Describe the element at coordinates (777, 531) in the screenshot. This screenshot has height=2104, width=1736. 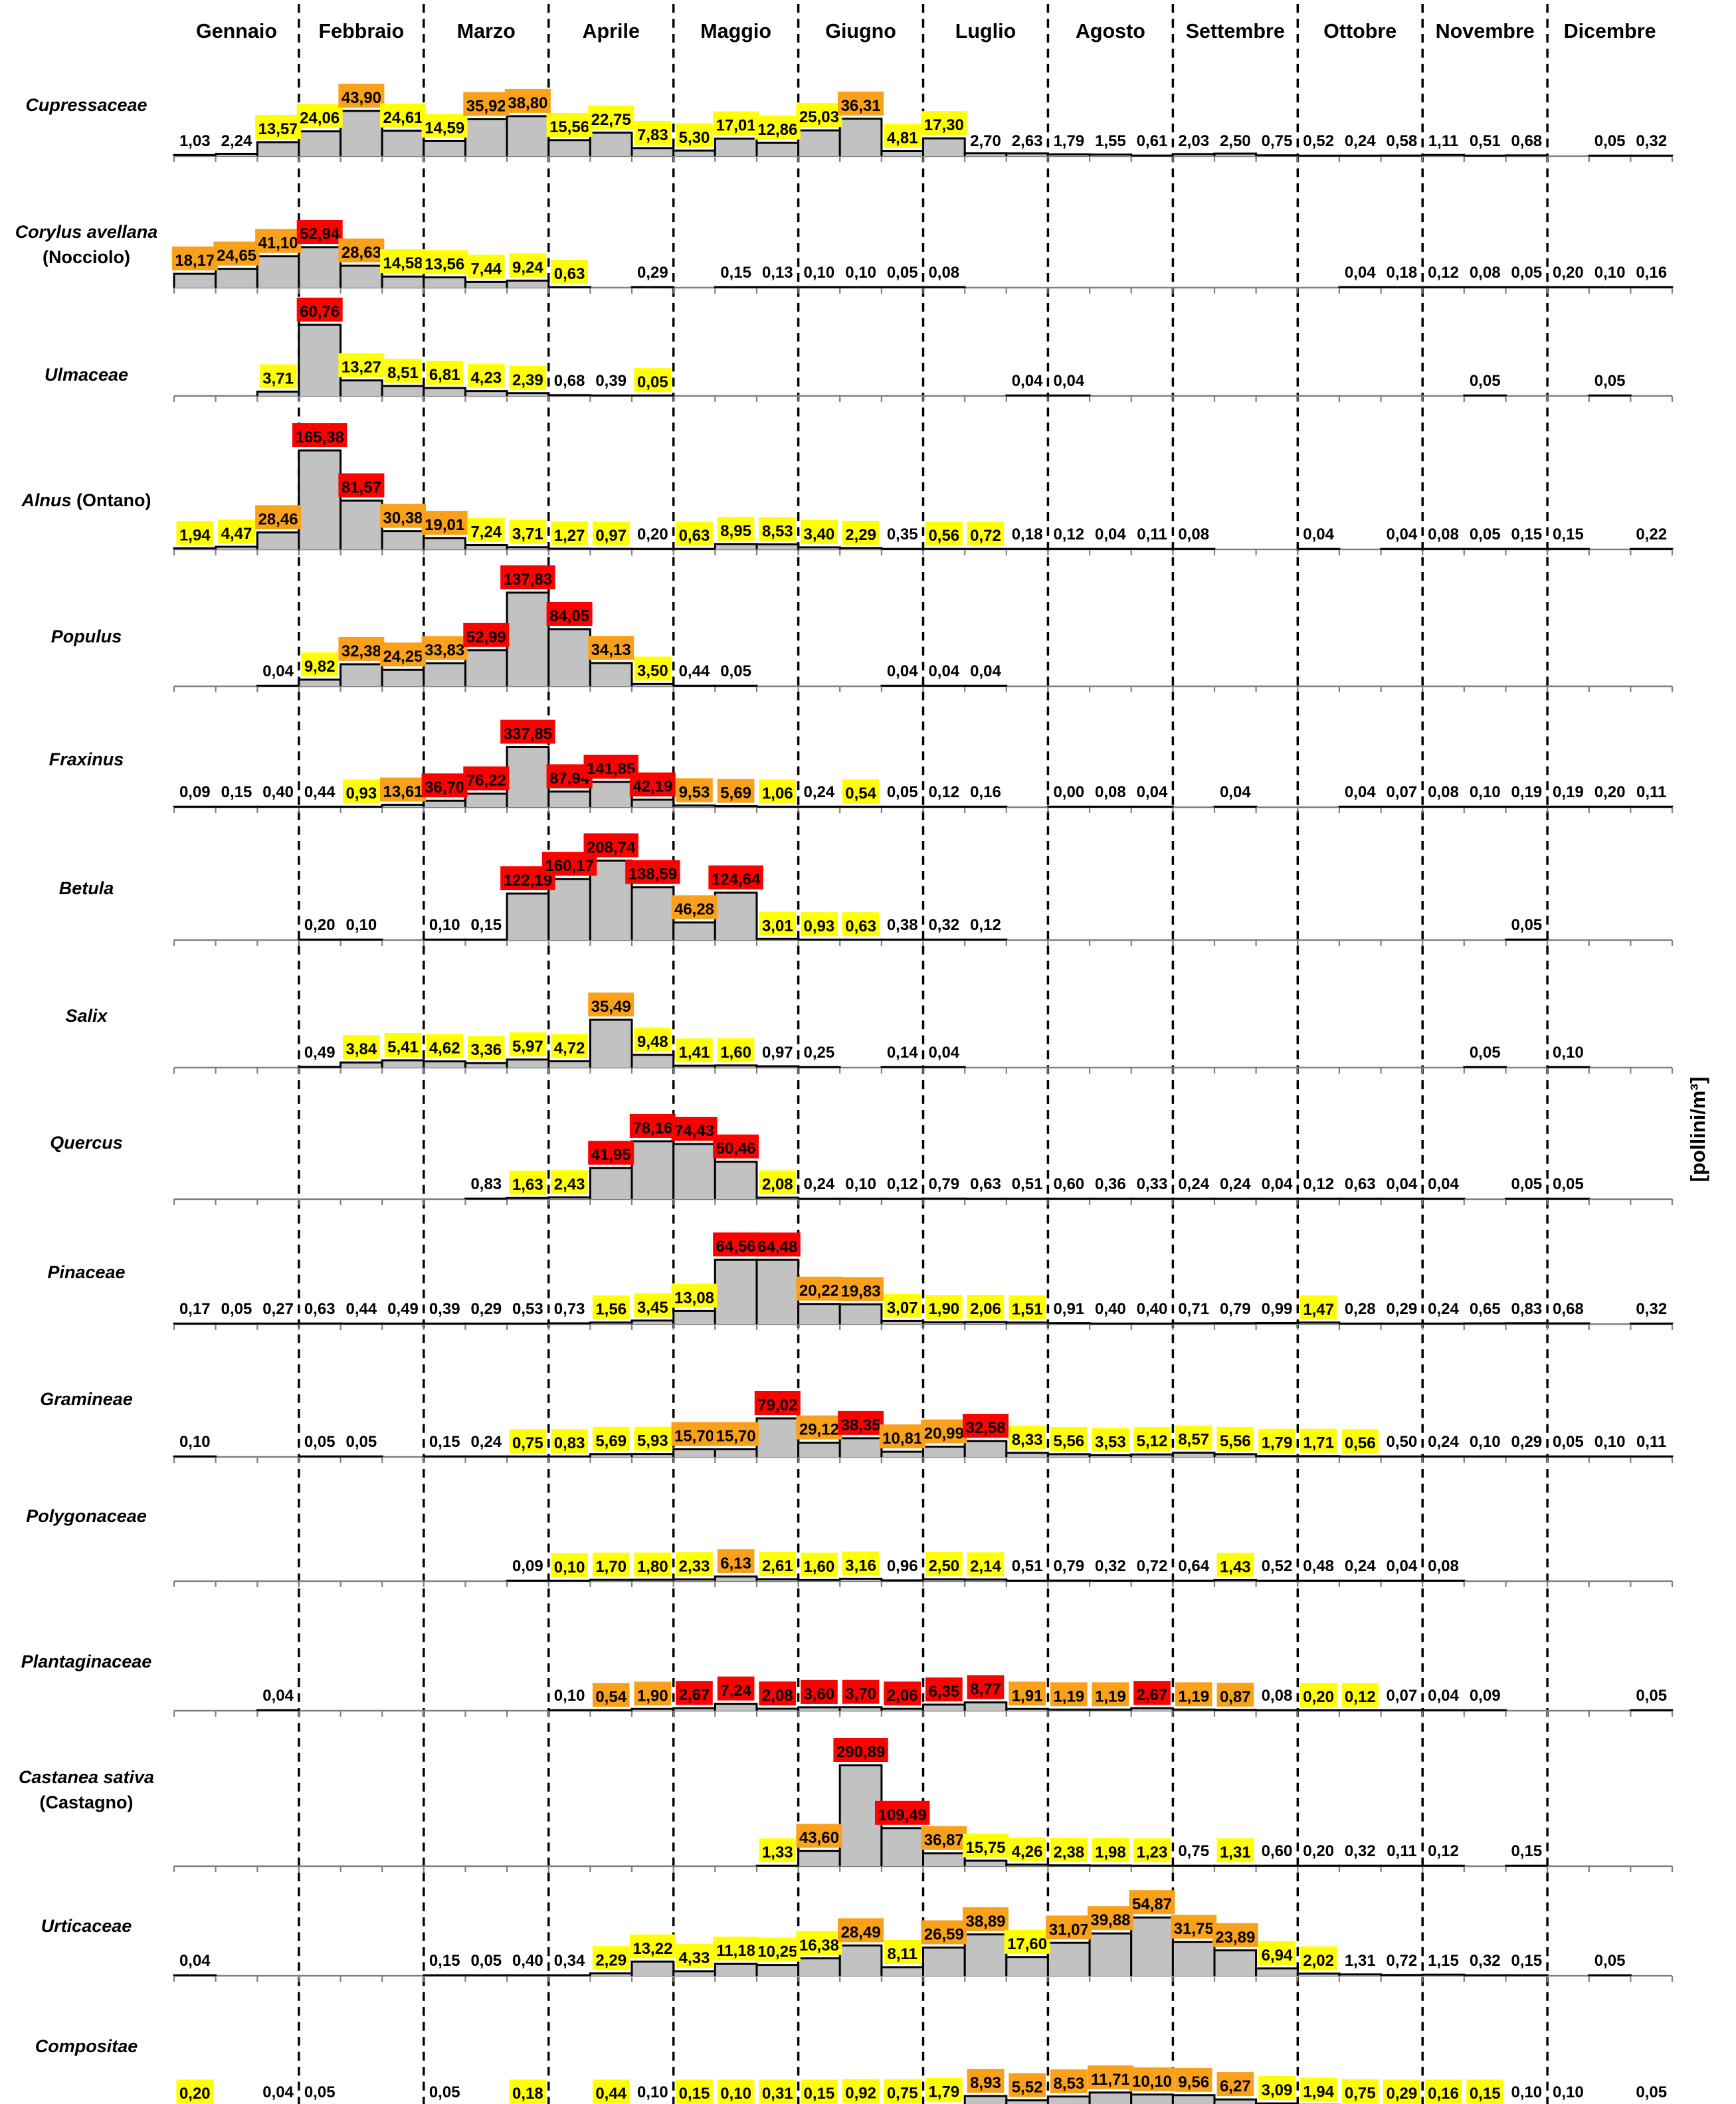
I see `svg-text: 8,53` at that location.